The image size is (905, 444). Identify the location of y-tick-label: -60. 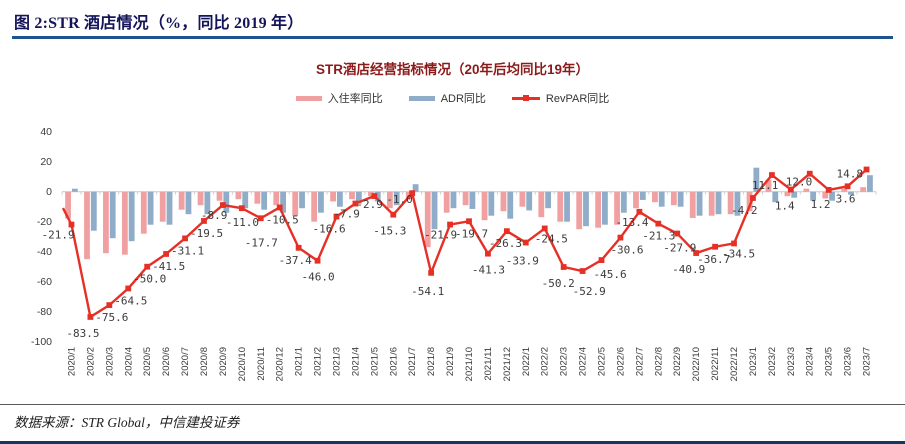
(44, 282).